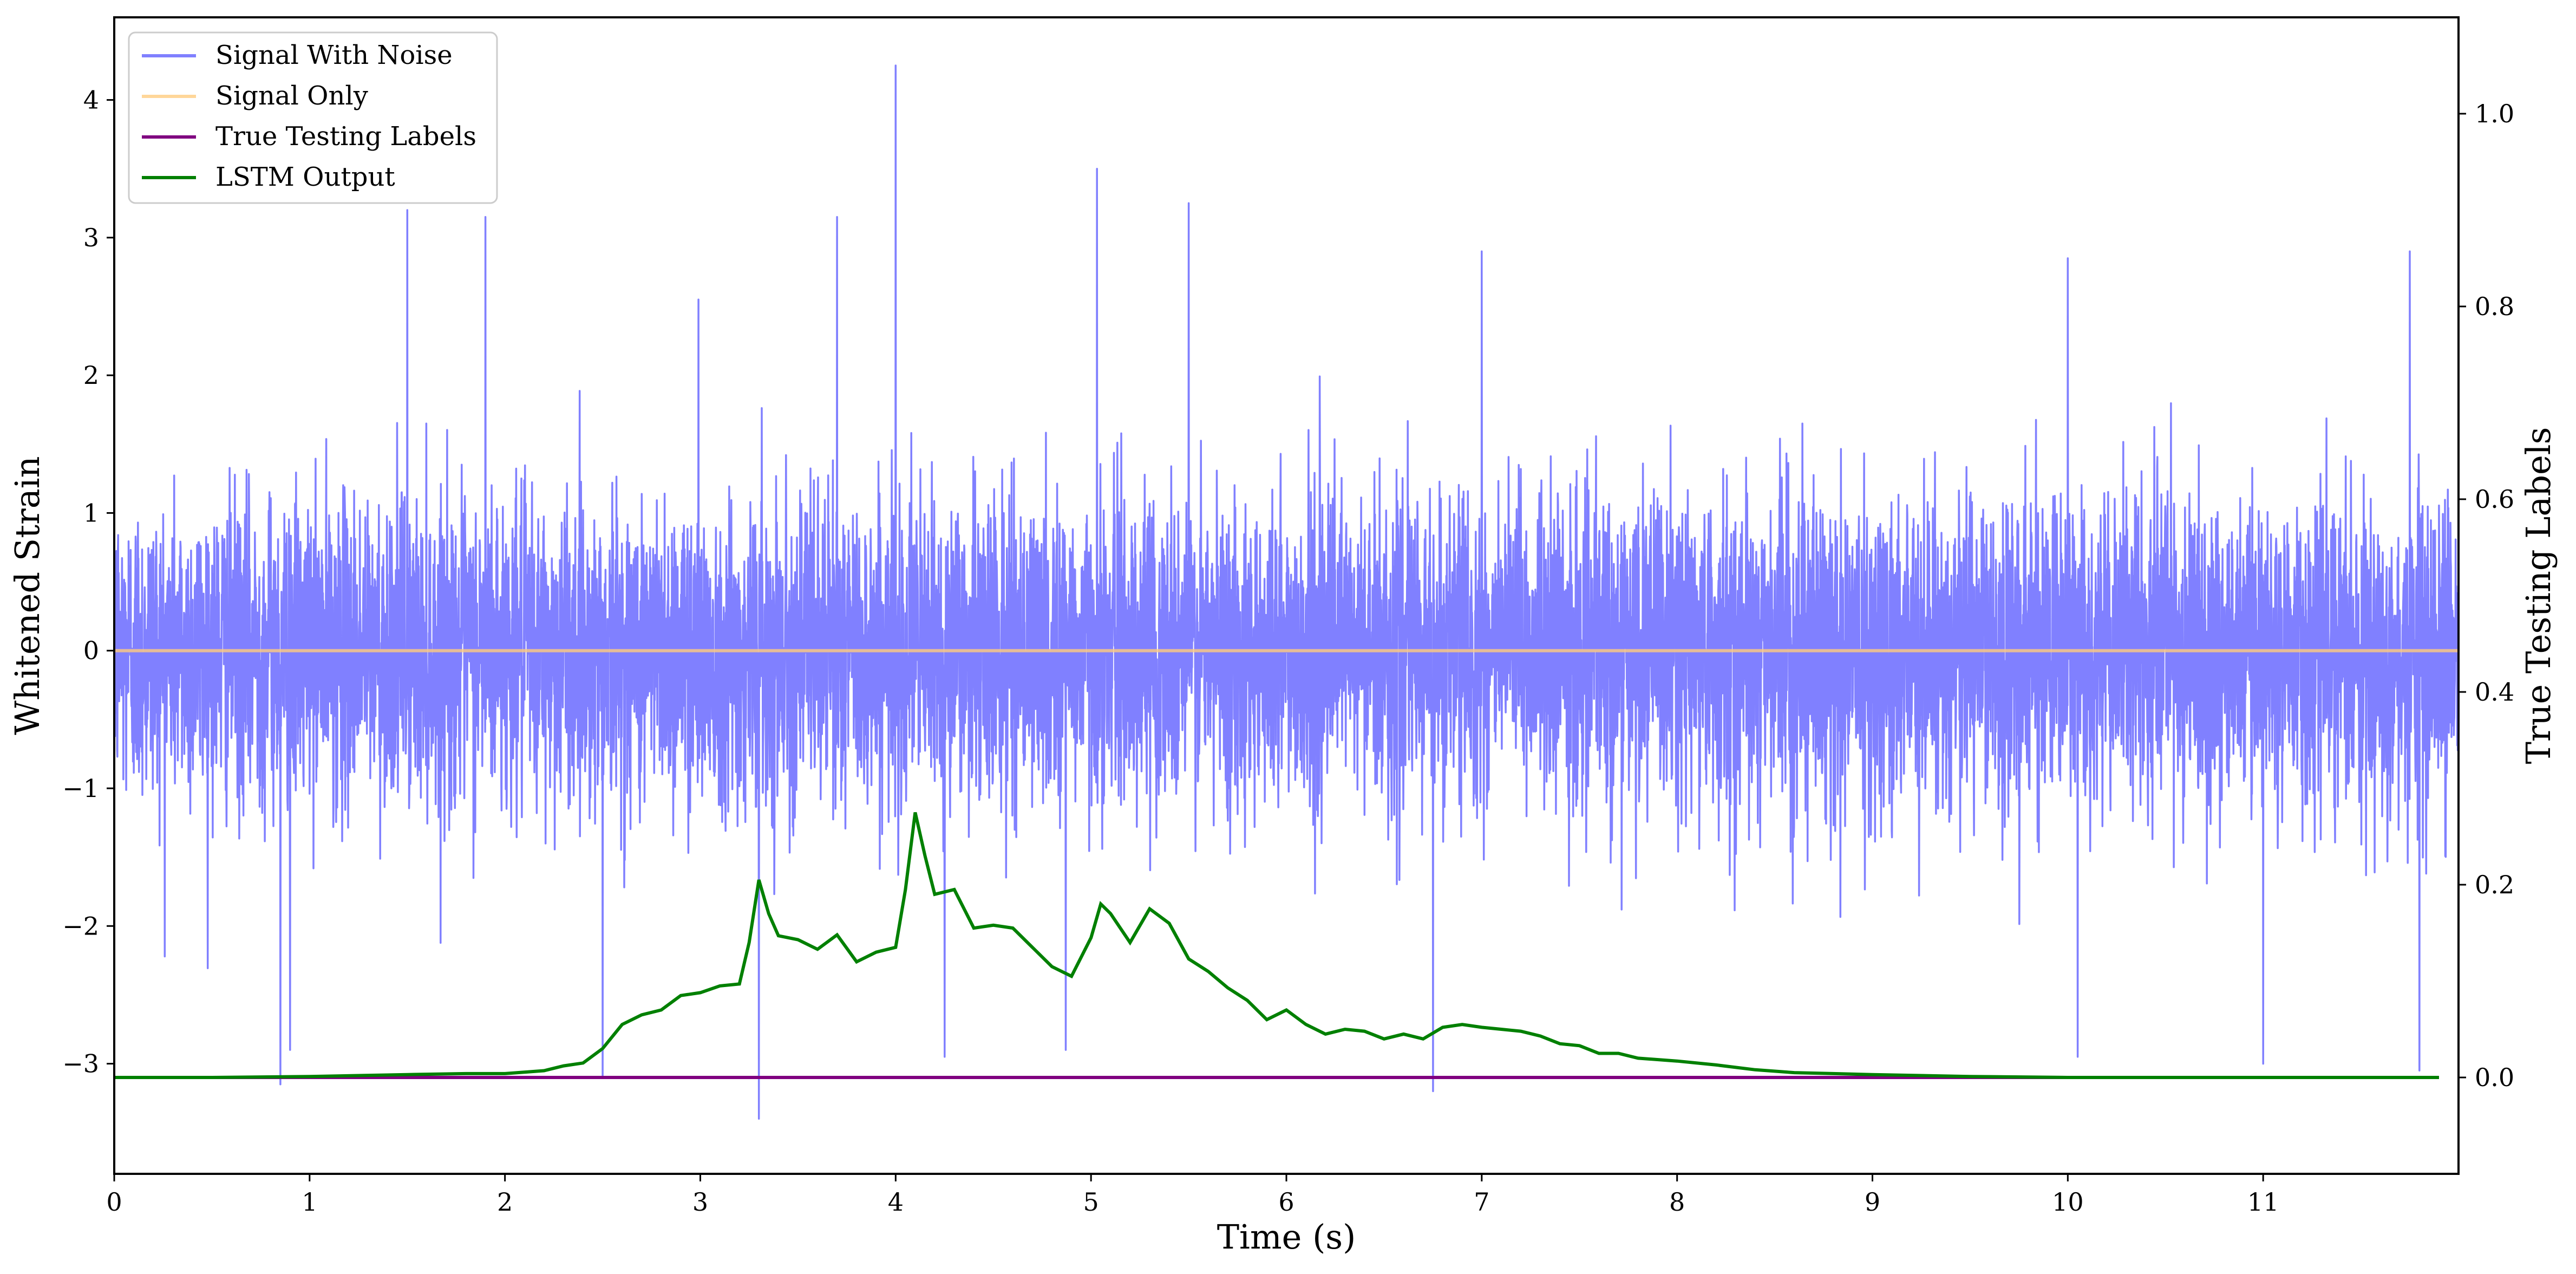  Describe the element at coordinates (1677, 1202) in the screenshot. I see `x-tick-label: 8` at that location.